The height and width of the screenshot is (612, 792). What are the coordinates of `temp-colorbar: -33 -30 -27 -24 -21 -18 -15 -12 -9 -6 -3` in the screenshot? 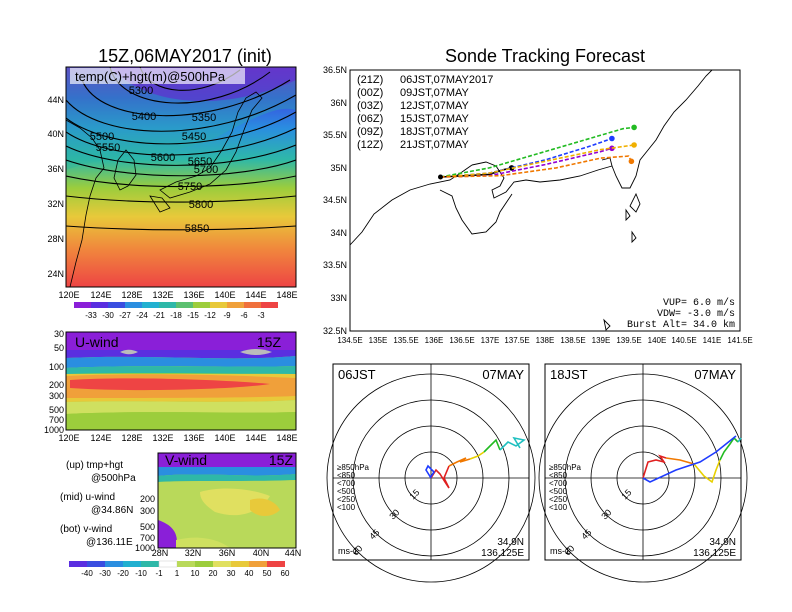 It's located at (176, 311).